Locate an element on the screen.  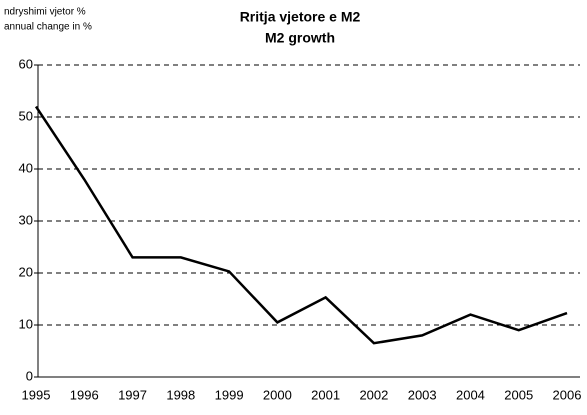
y-tick-label: 20 is located at coordinates (26, 271).